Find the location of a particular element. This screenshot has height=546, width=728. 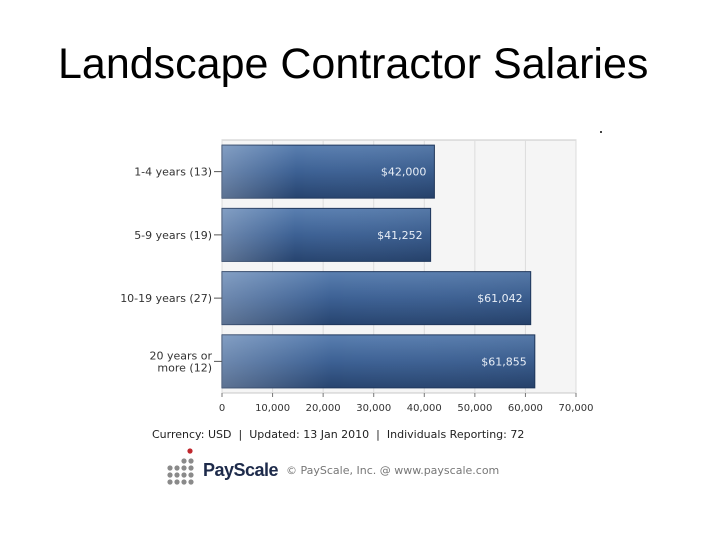

x-tick-label: 20,000 is located at coordinates (323, 408).